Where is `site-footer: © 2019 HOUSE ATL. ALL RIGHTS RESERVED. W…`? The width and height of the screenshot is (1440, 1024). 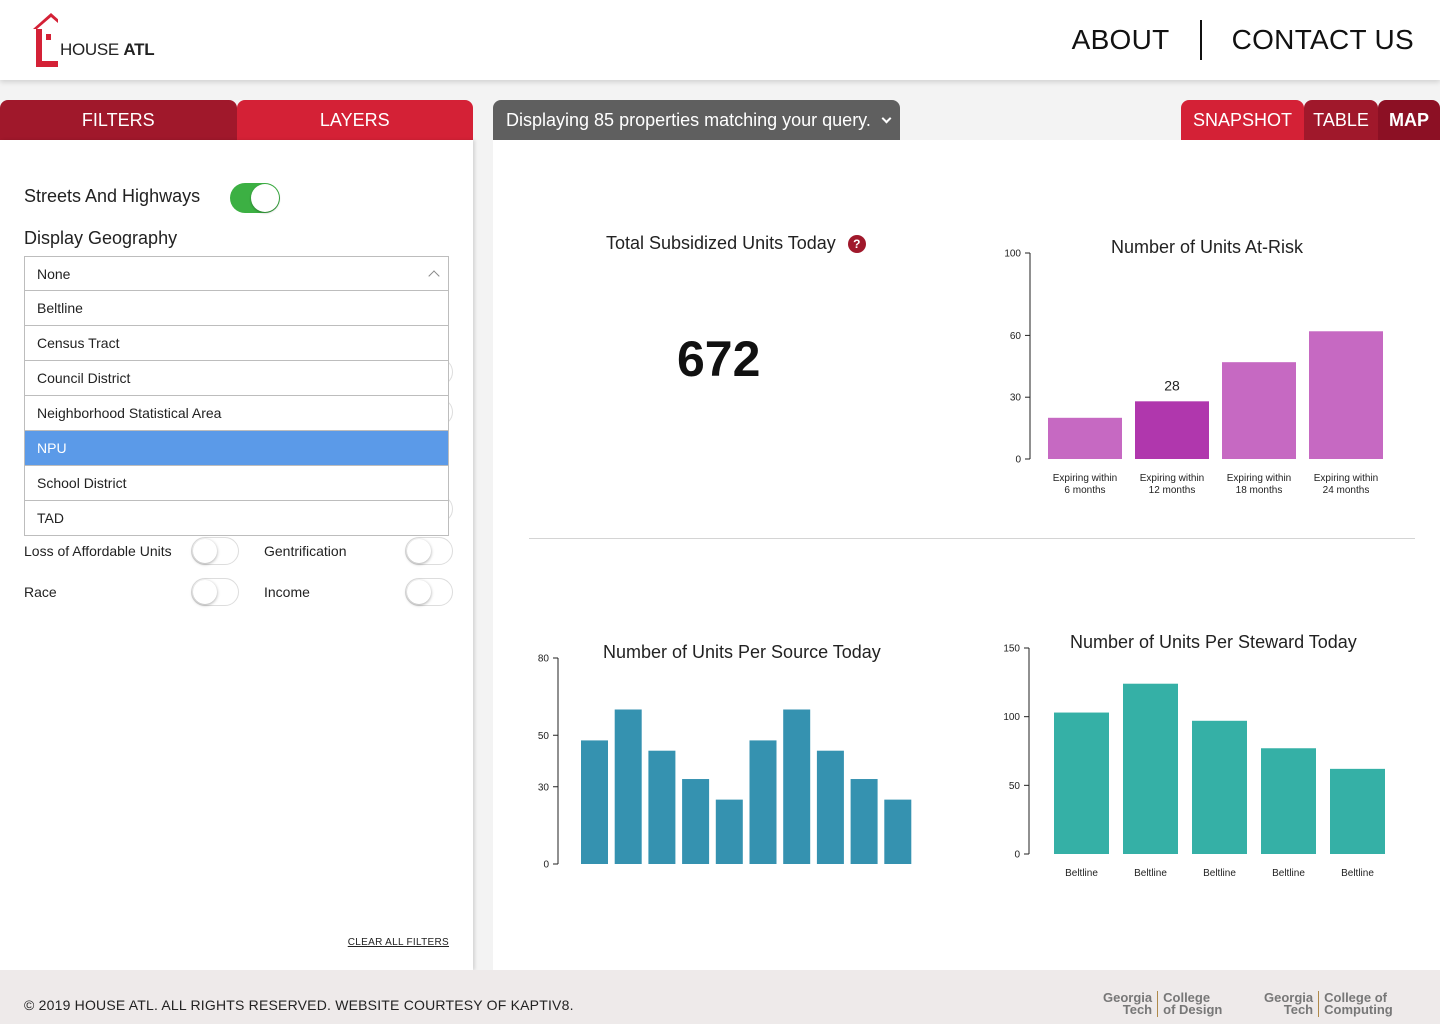 site-footer: © 2019 HOUSE ATL. ALL RIGHTS RESERVED. W… is located at coordinates (720, 997).